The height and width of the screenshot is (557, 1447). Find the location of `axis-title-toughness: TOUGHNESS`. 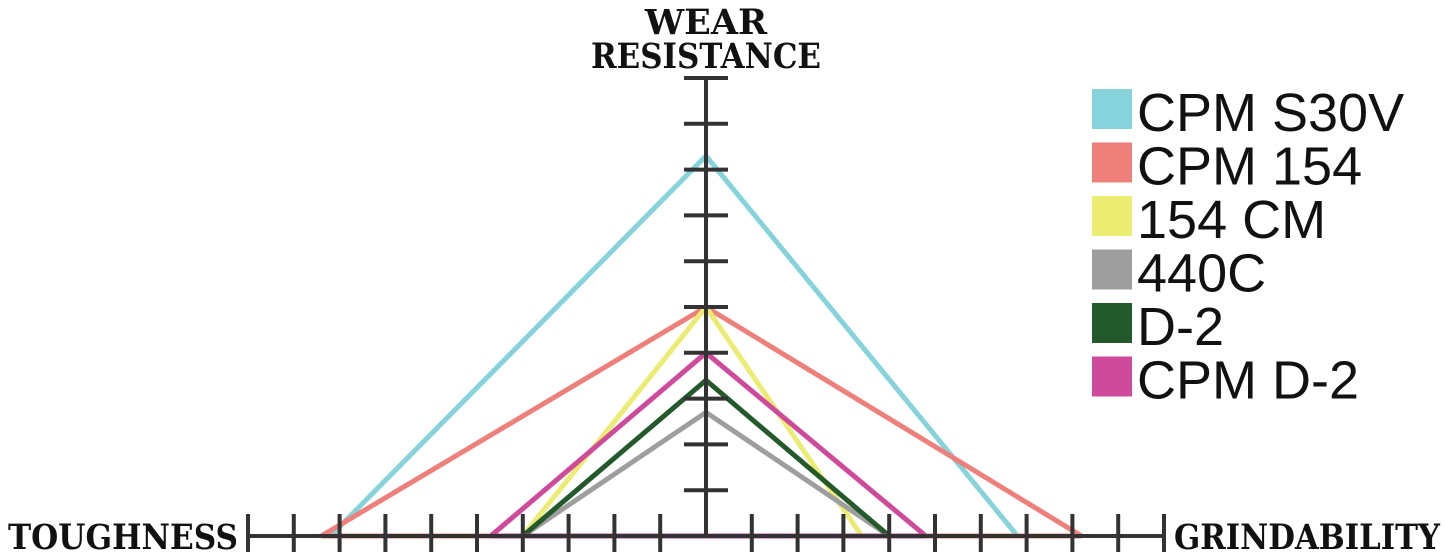

axis-title-toughness: TOUGHNESS is located at coordinates (123, 534).